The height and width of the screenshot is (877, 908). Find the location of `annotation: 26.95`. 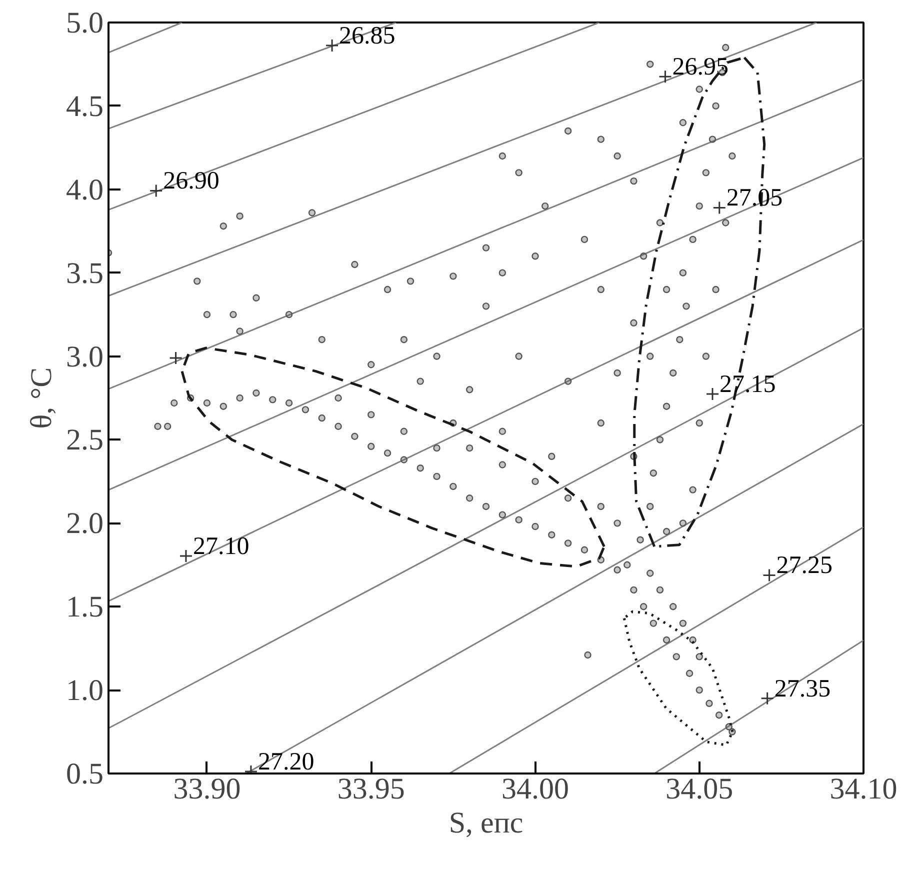

annotation: 26.95 is located at coordinates (700, 67).